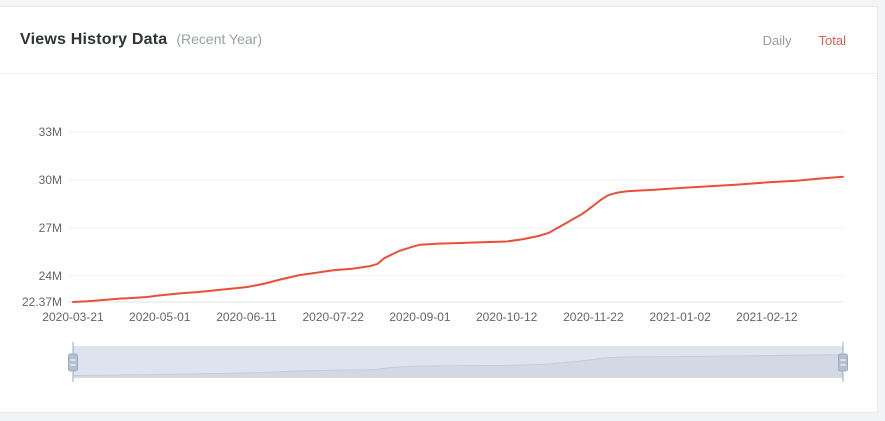  Describe the element at coordinates (420, 317) in the screenshot. I see `x-axis-label: 2020-09-01` at that location.